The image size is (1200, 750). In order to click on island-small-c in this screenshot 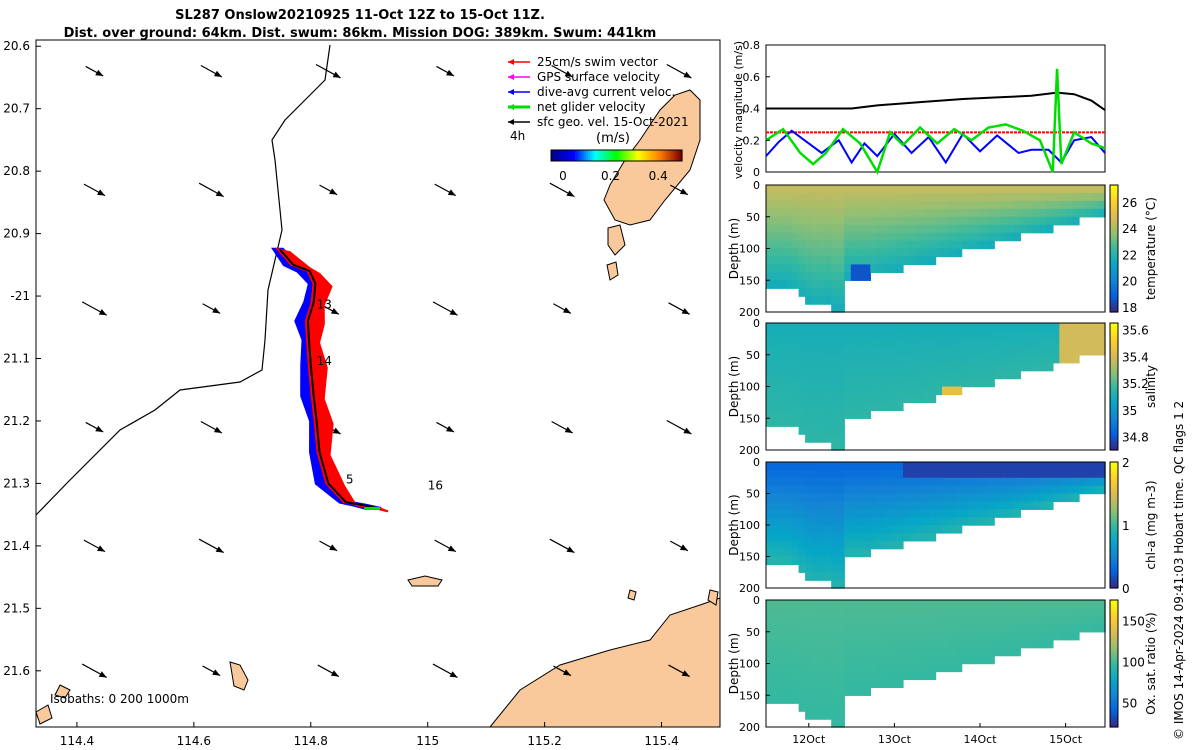, I will do `click(425, 581)`.